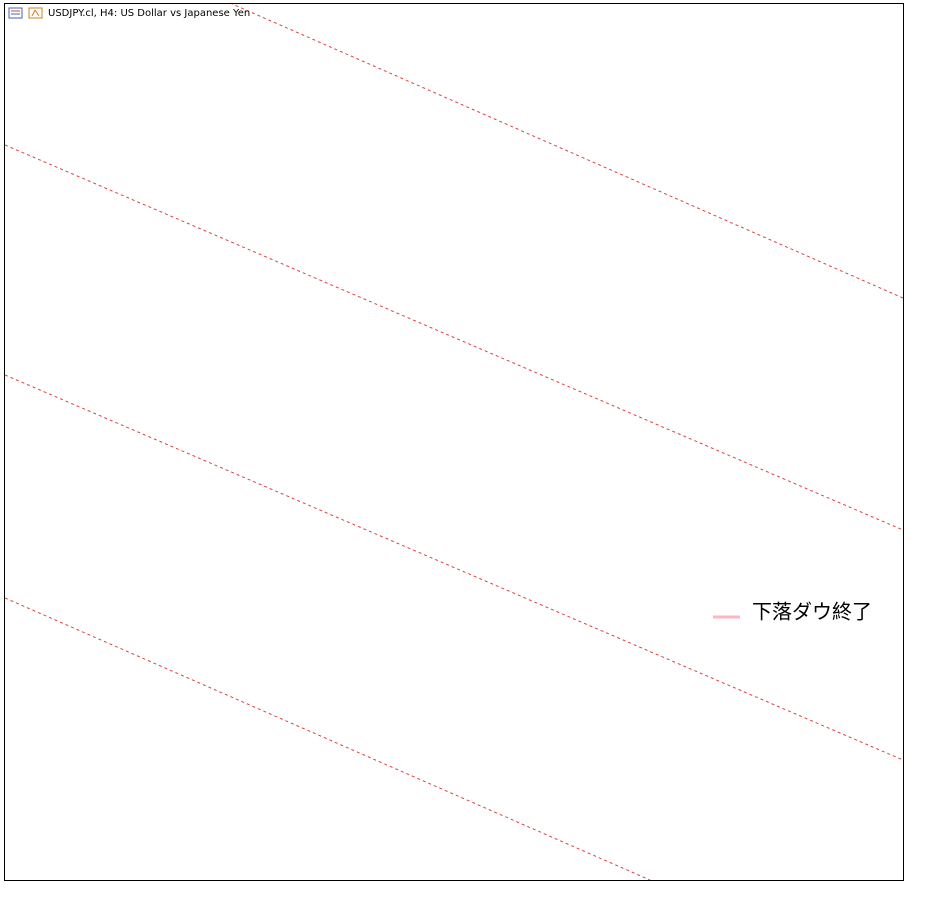 The height and width of the screenshot is (901, 952). I want to click on annotation: 下落ダウ終了, so click(812, 612).